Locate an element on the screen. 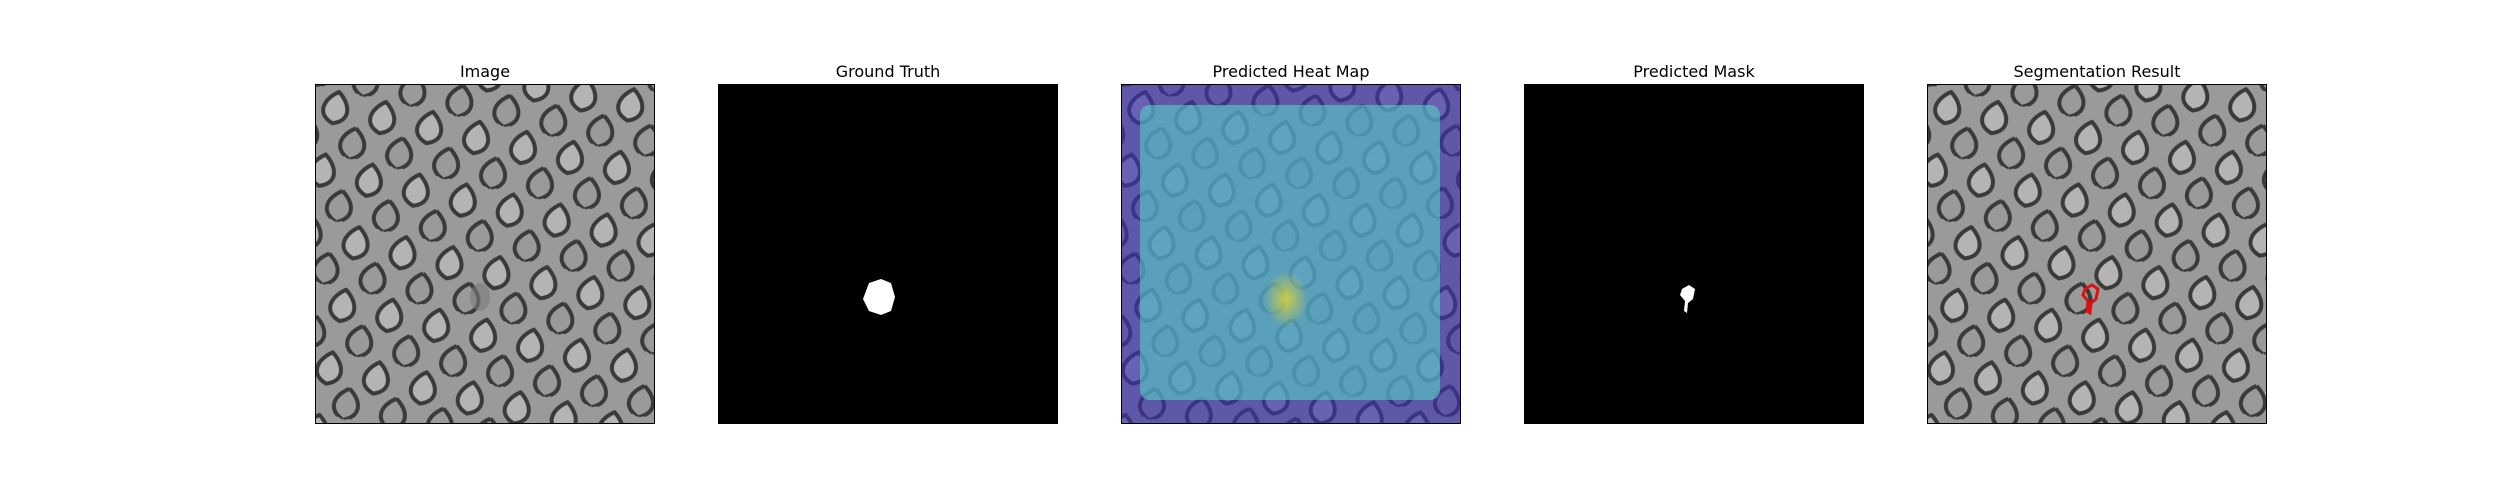 This screenshot has width=2500, height=500. mesh-image is located at coordinates (485, 254).